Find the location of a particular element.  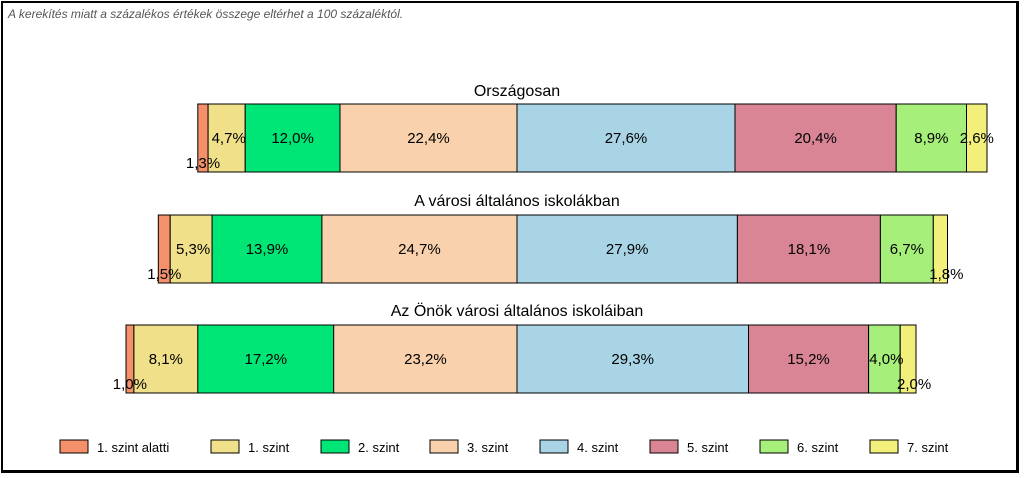

legend-label: 7. szint is located at coordinates (928, 447).